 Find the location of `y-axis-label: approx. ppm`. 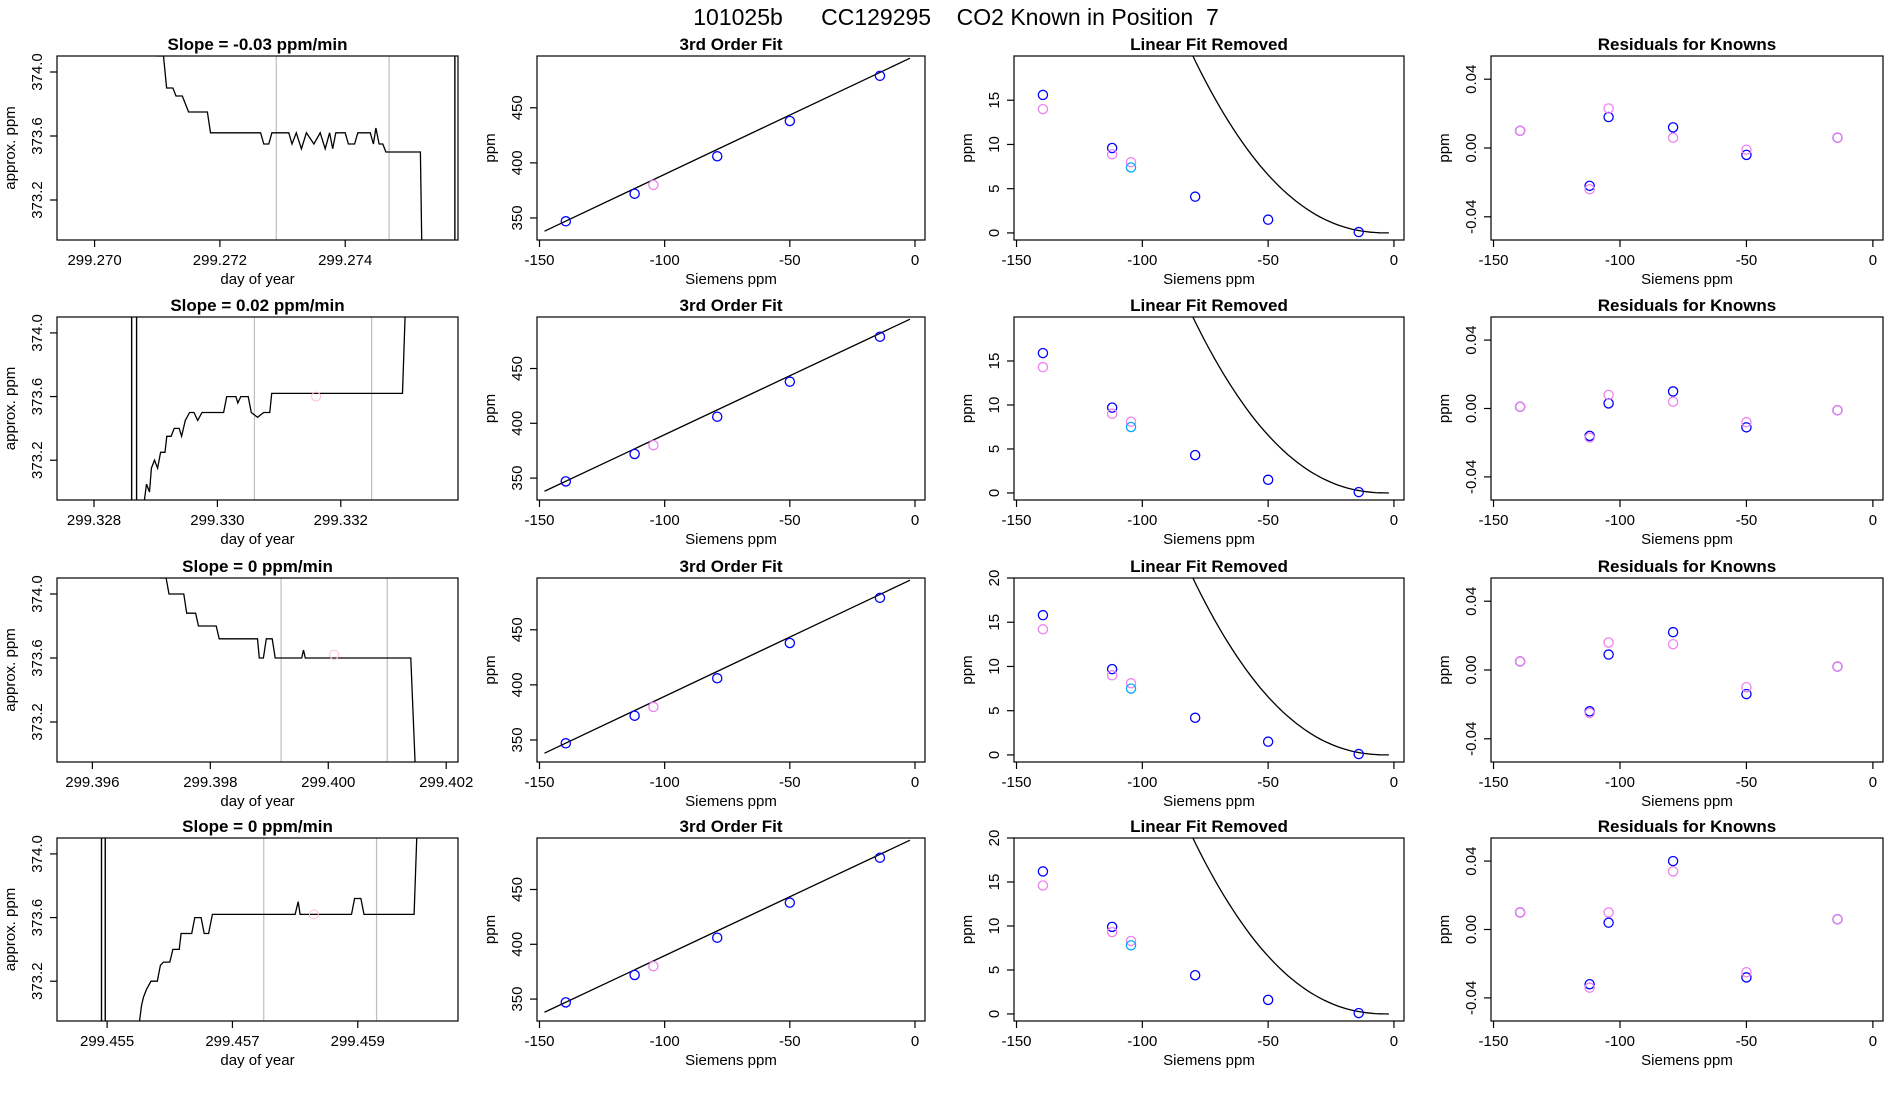

y-axis-label: approx. ppm is located at coordinates (10, 147).